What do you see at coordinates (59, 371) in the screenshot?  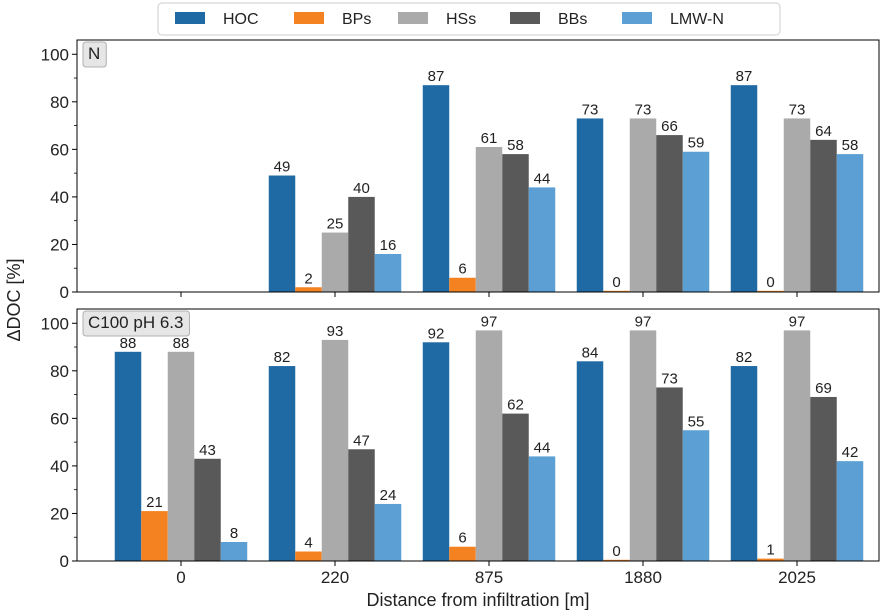 I see `y-tick-label: 80` at bounding box center [59, 371].